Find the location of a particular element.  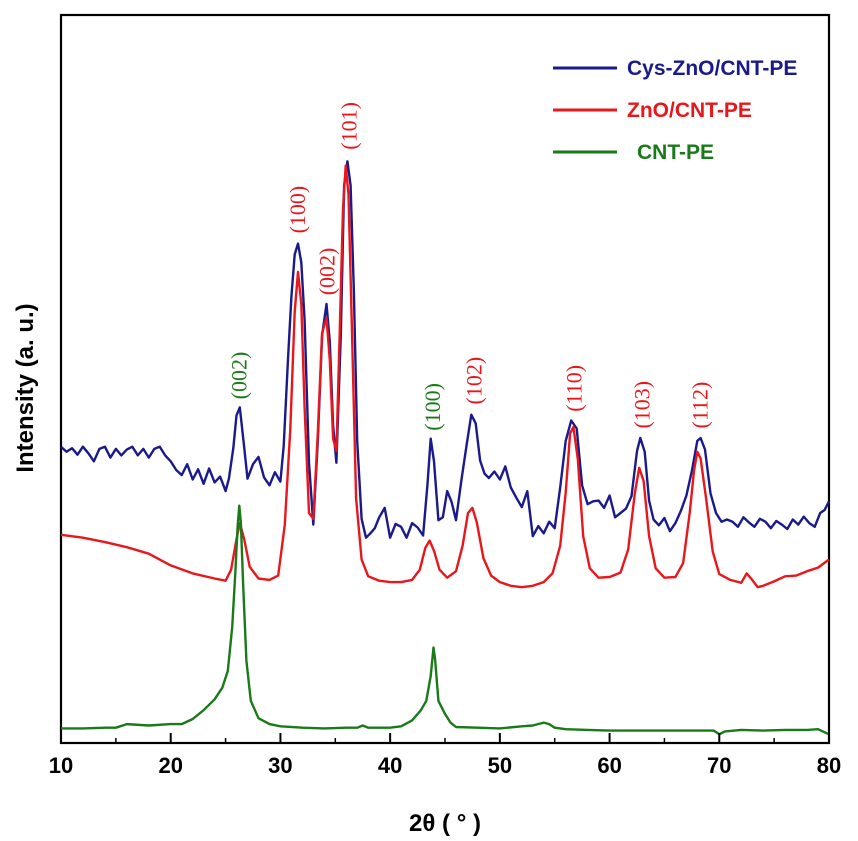

legend: Cys-ZnO/CNT-PE ZnO/CNT-PE CNT-PE is located at coordinates (675, 110).